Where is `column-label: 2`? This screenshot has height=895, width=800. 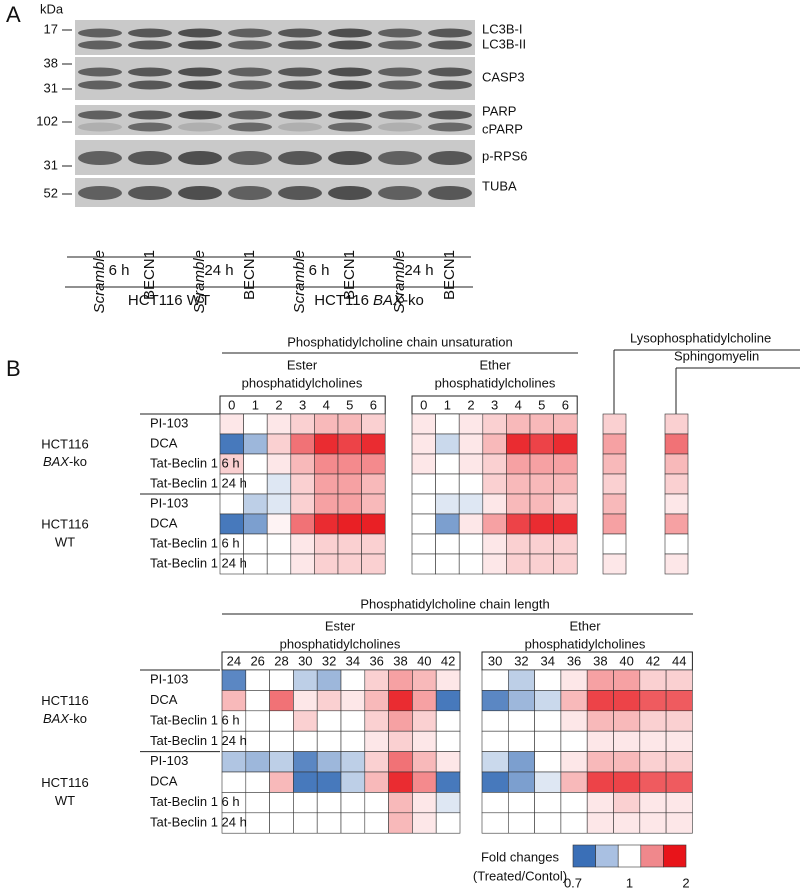
column-label: 2 is located at coordinates (470, 404).